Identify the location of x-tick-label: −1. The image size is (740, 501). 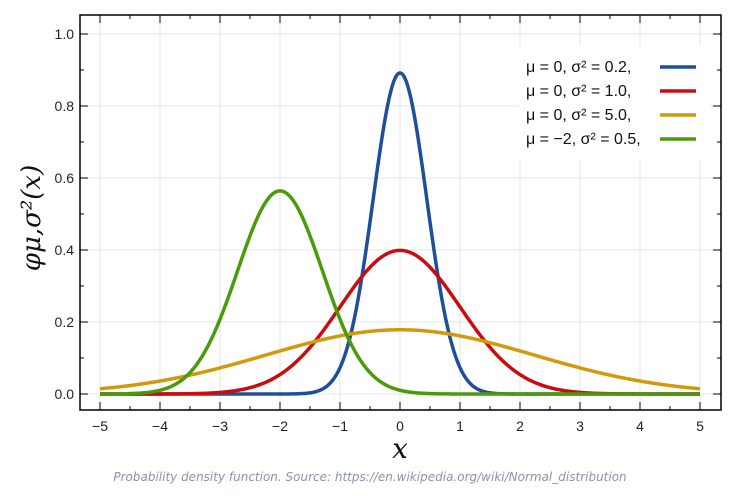
(340, 426).